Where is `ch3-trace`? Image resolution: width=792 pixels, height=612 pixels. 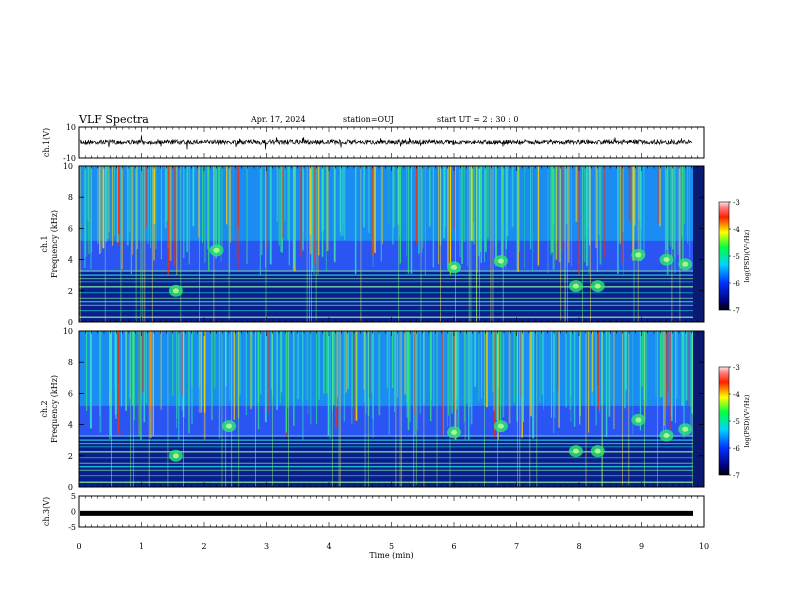 ch3-trace is located at coordinates (386, 513).